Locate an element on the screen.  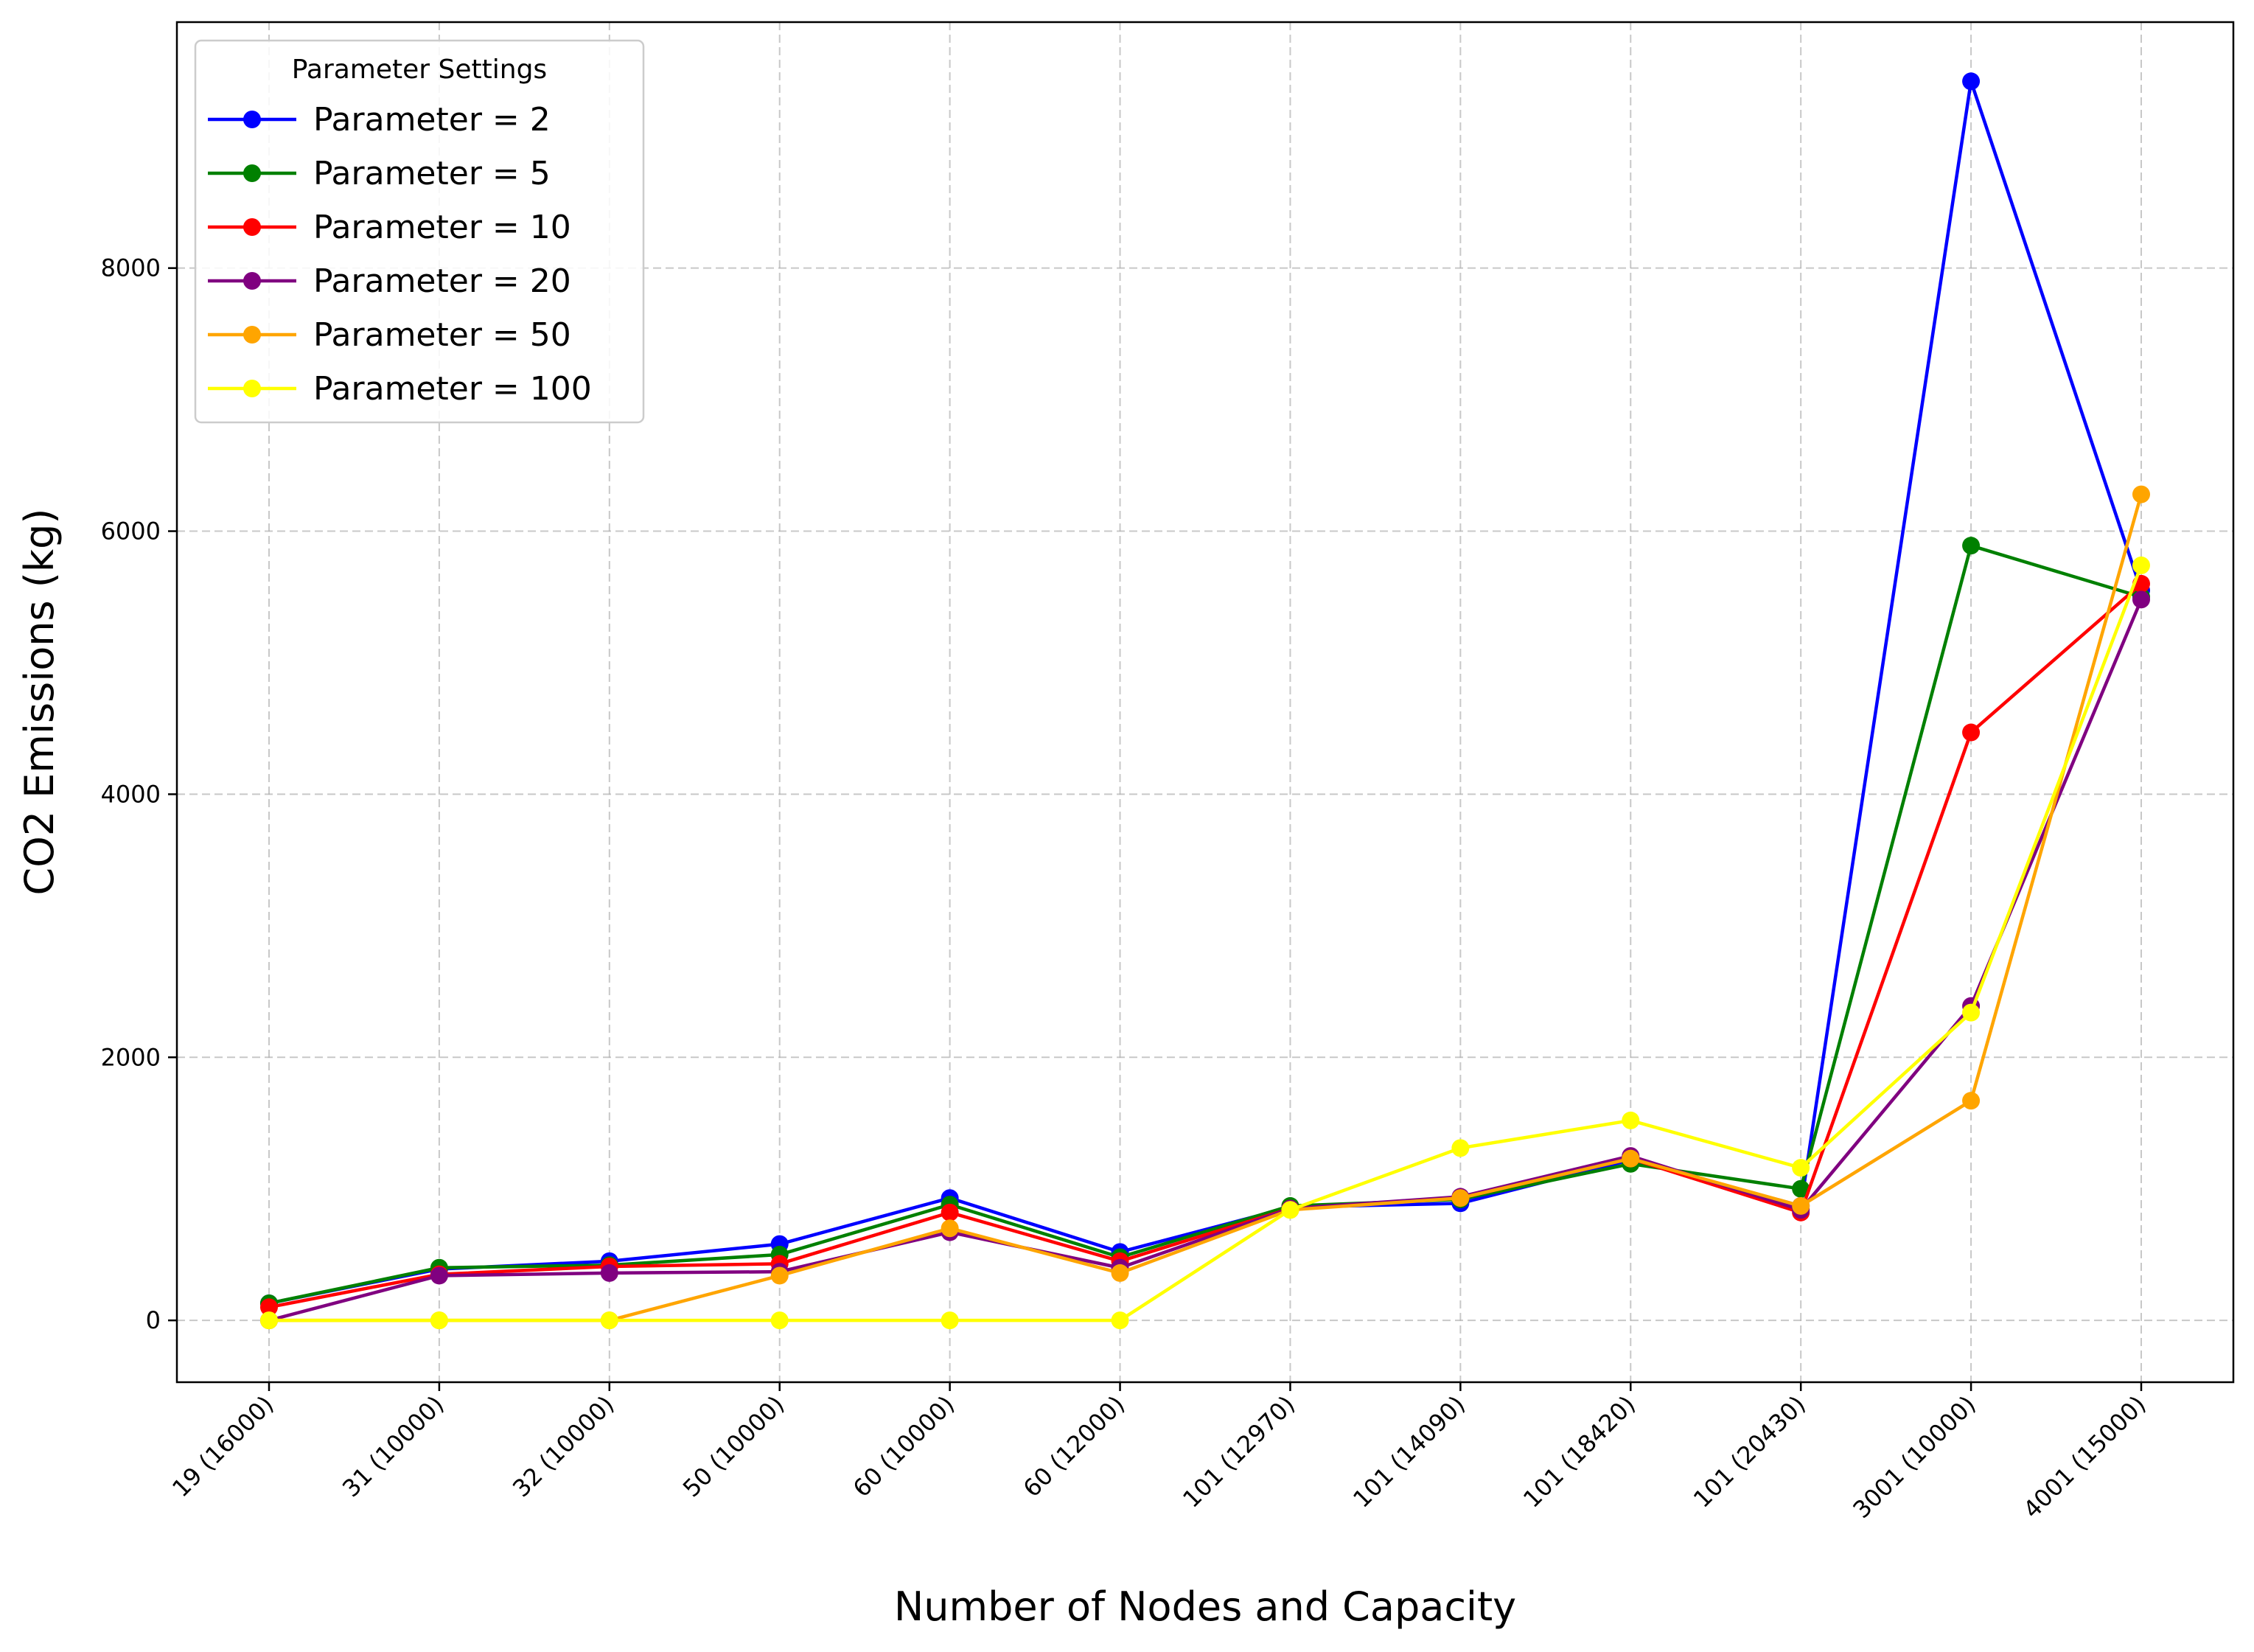
legend-title: Parameter Settings is located at coordinates (420, 70).